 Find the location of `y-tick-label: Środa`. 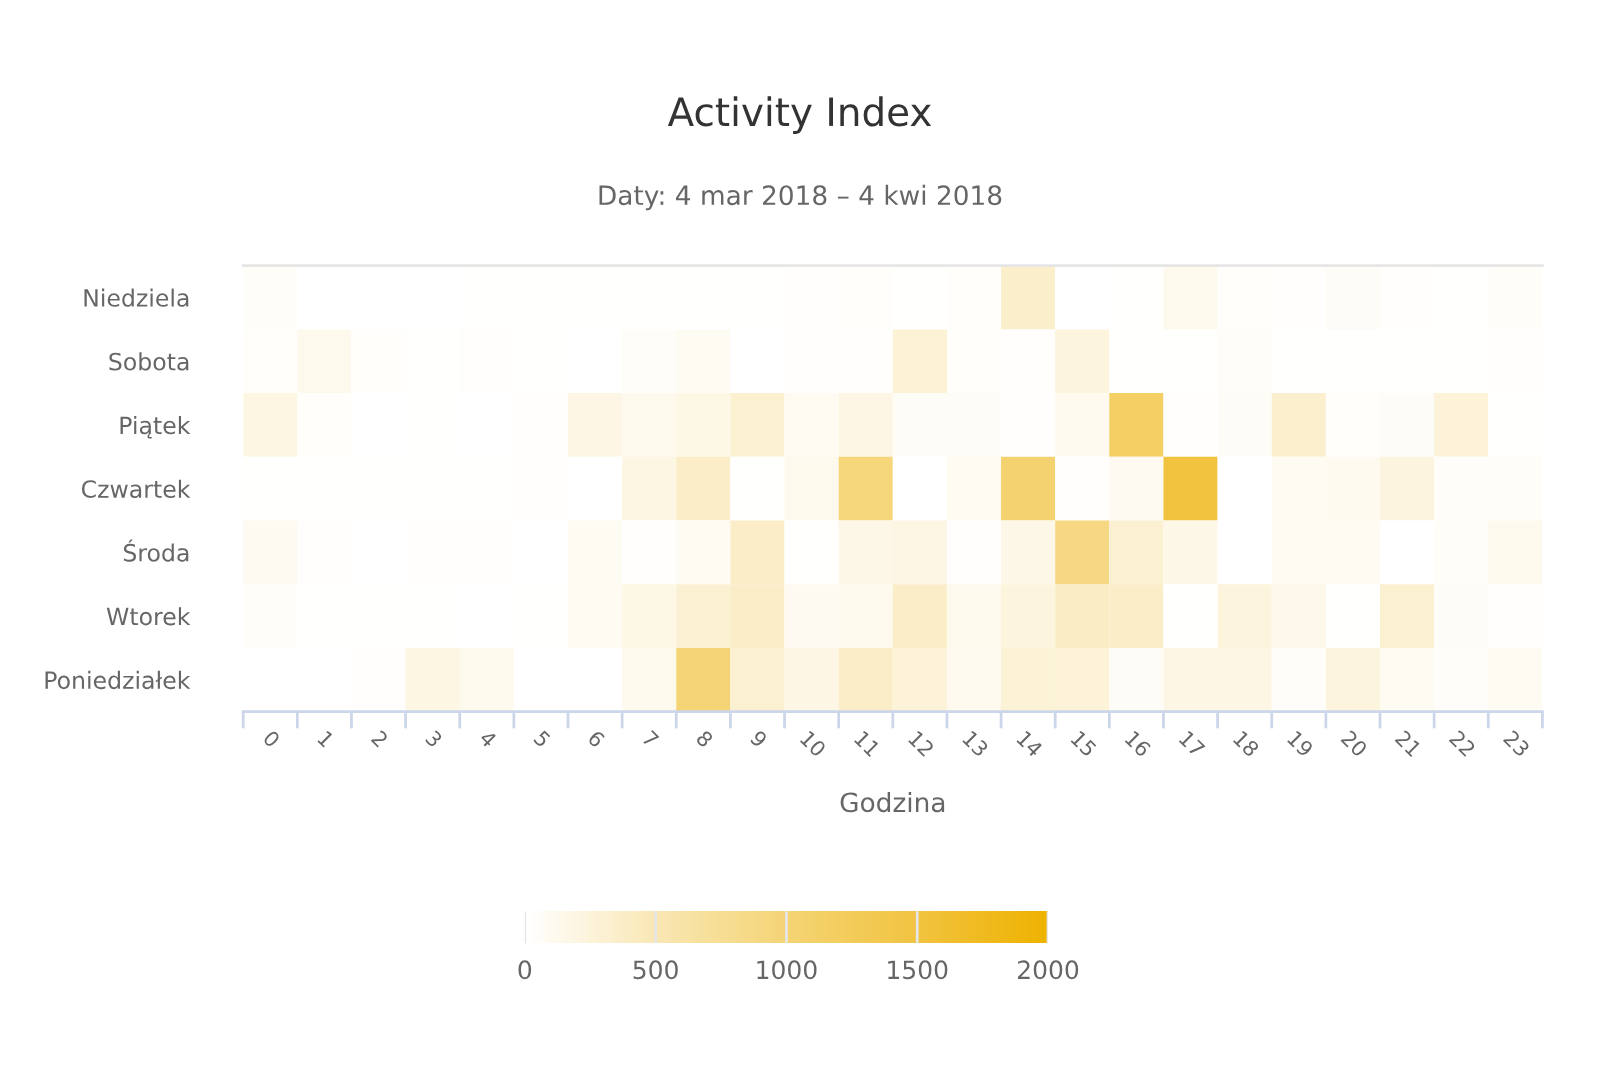

y-tick-label: Środa is located at coordinates (156, 550).